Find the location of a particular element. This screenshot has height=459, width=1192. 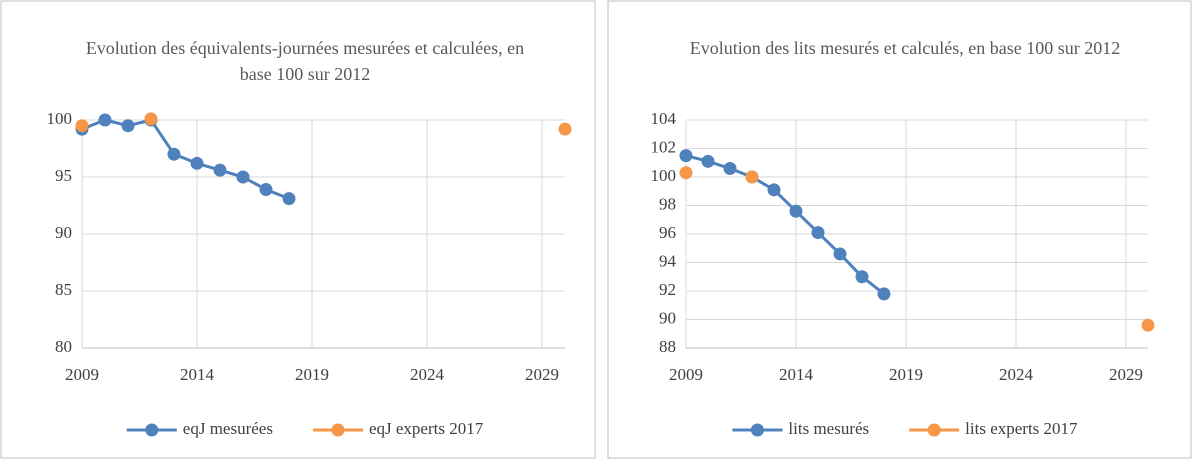

y-tick-label: 88 is located at coordinates (667, 346).